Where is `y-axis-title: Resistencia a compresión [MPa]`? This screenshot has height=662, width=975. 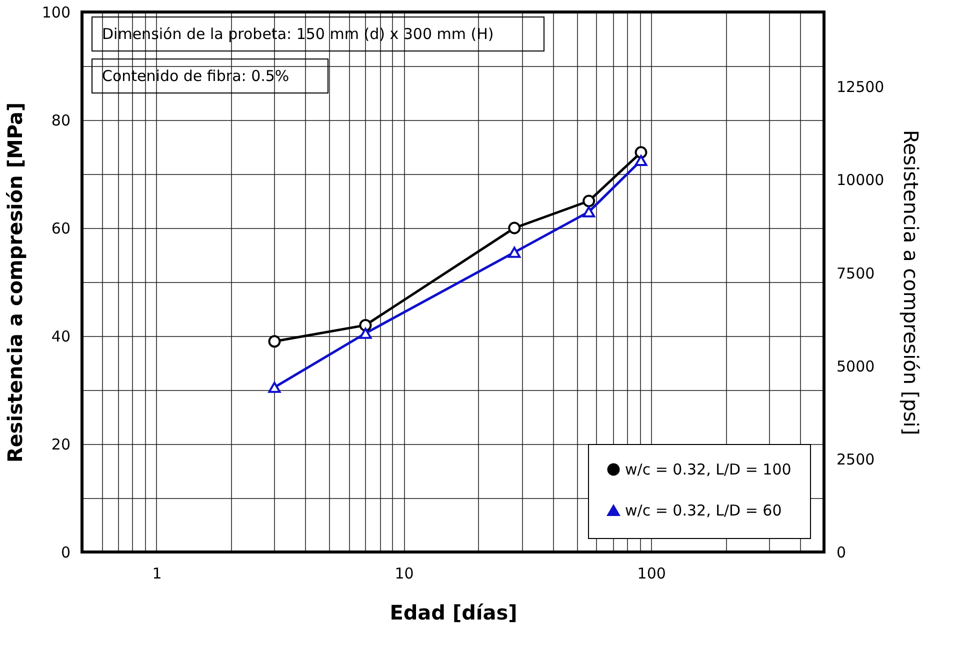
y-axis-title: Resistencia a compresión [MPa] is located at coordinates (14, 282).